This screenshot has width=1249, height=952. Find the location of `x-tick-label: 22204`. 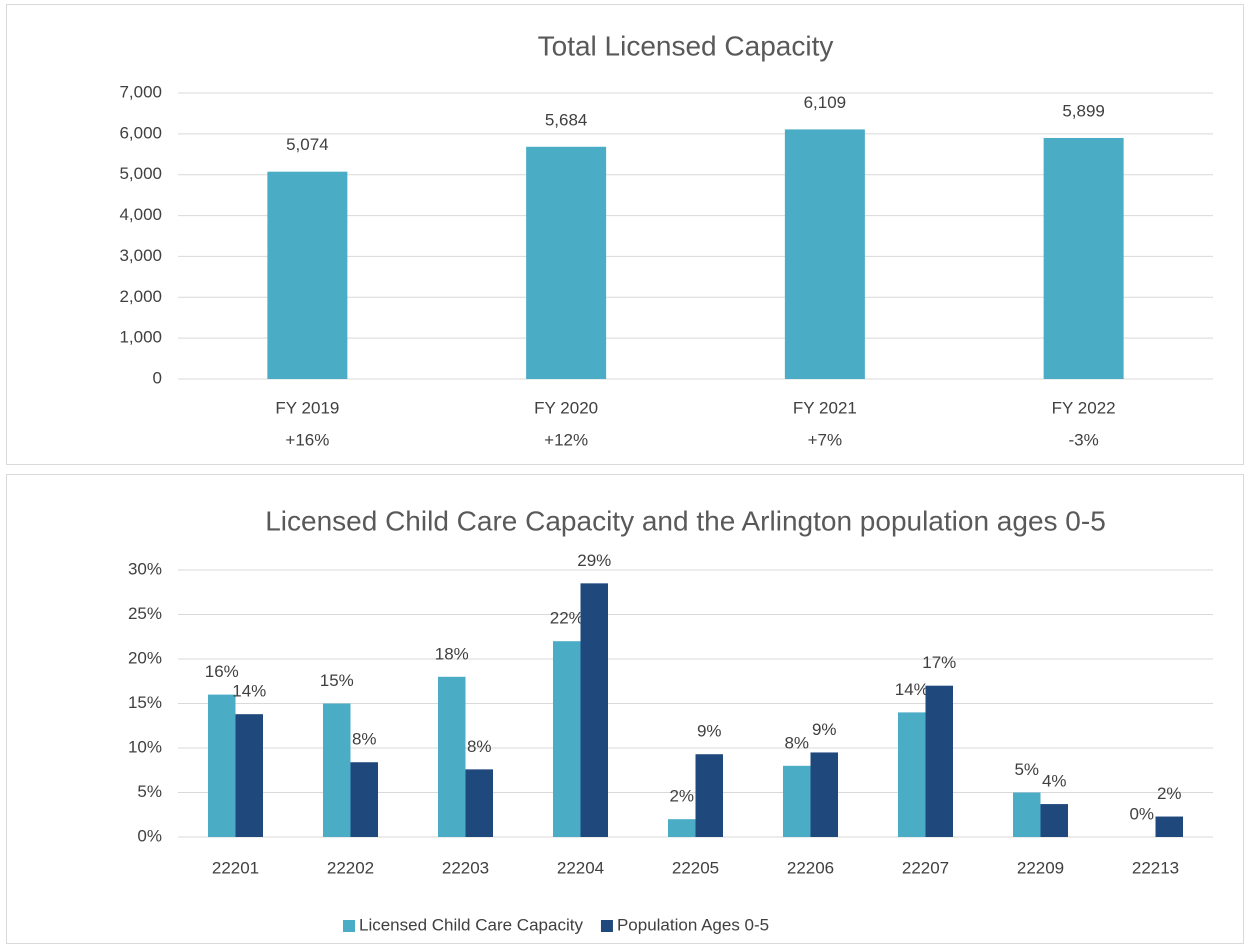

x-tick-label: 22204 is located at coordinates (580, 867).